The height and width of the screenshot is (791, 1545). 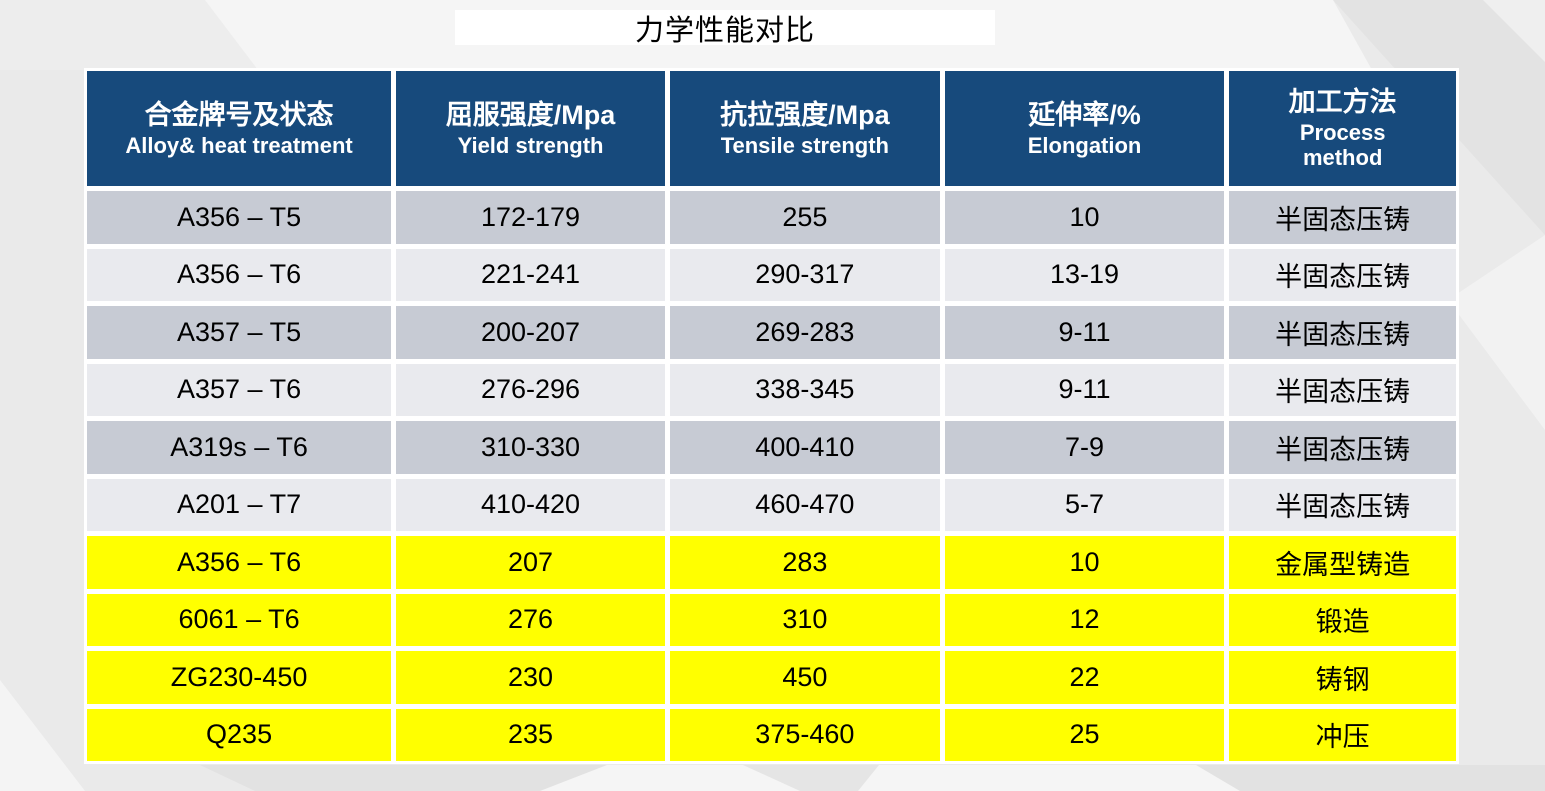 I want to click on cell-tensile: 338-345, so click(x=804, y=389).